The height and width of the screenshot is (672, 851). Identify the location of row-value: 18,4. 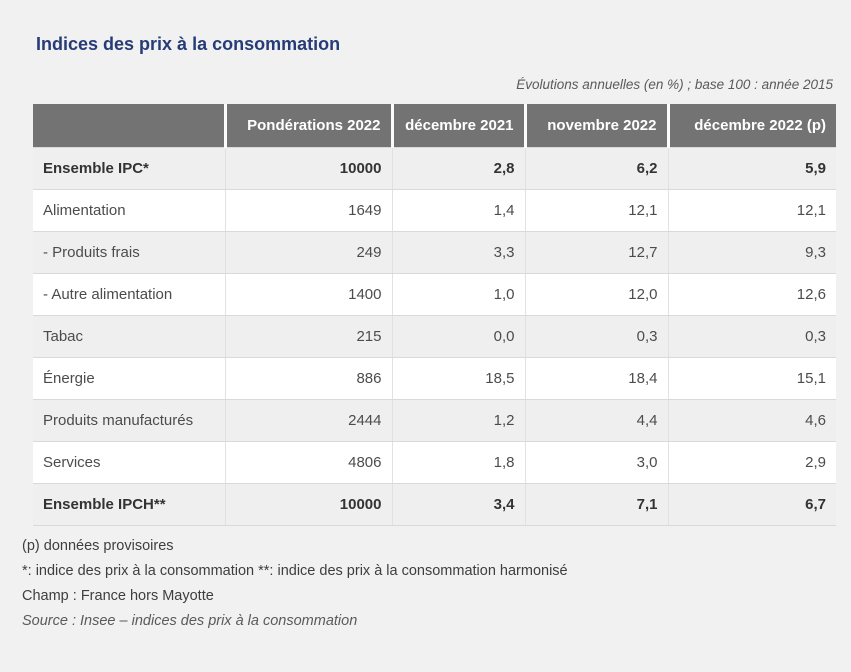
(596, 378).